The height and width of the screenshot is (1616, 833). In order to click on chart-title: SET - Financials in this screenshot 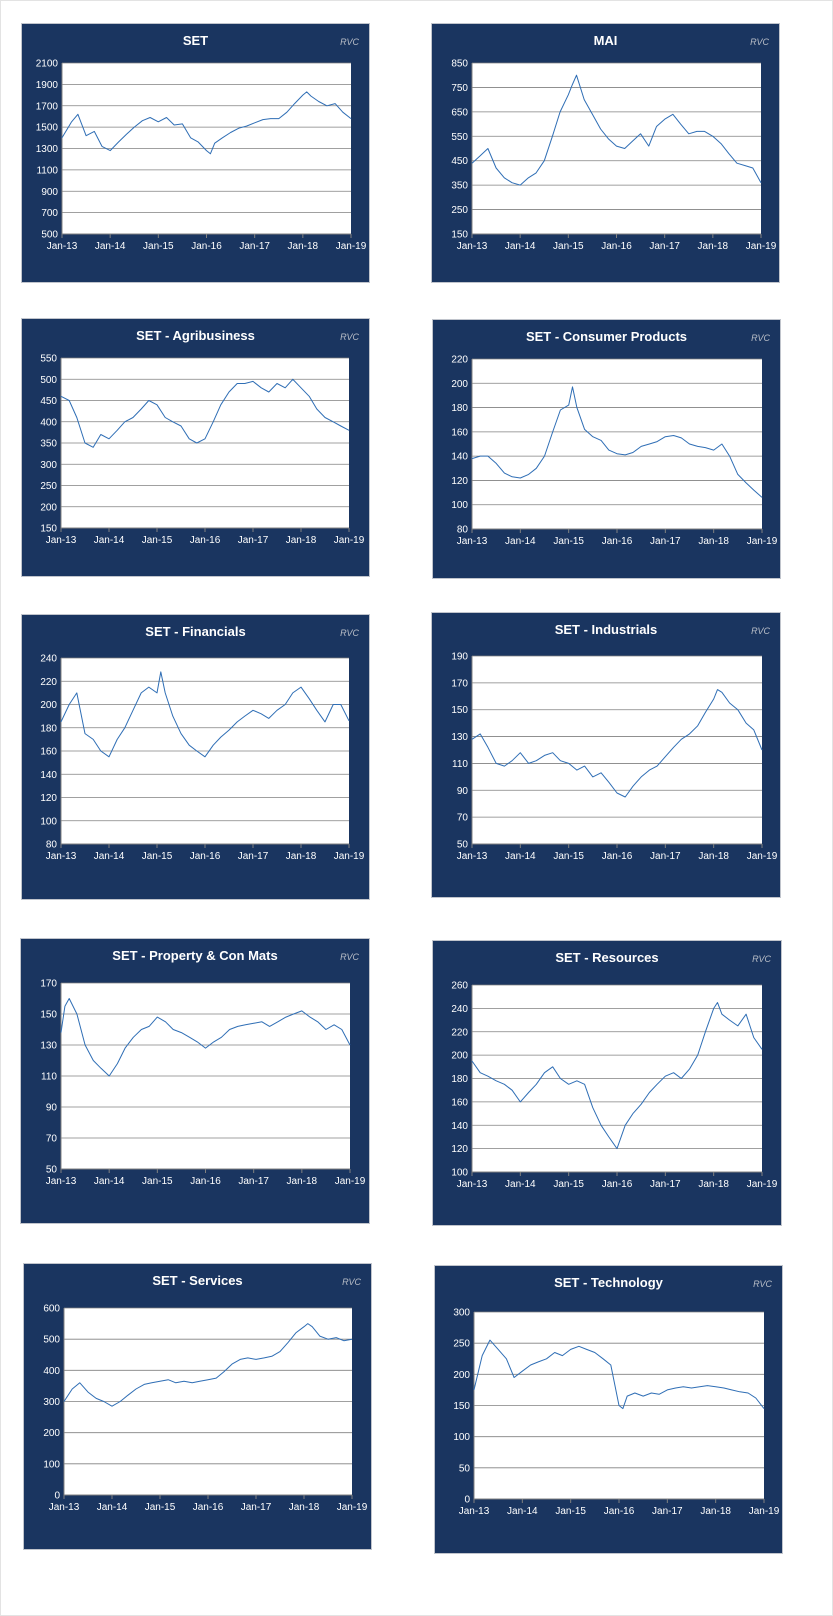, I will do `click(195, 631)`.